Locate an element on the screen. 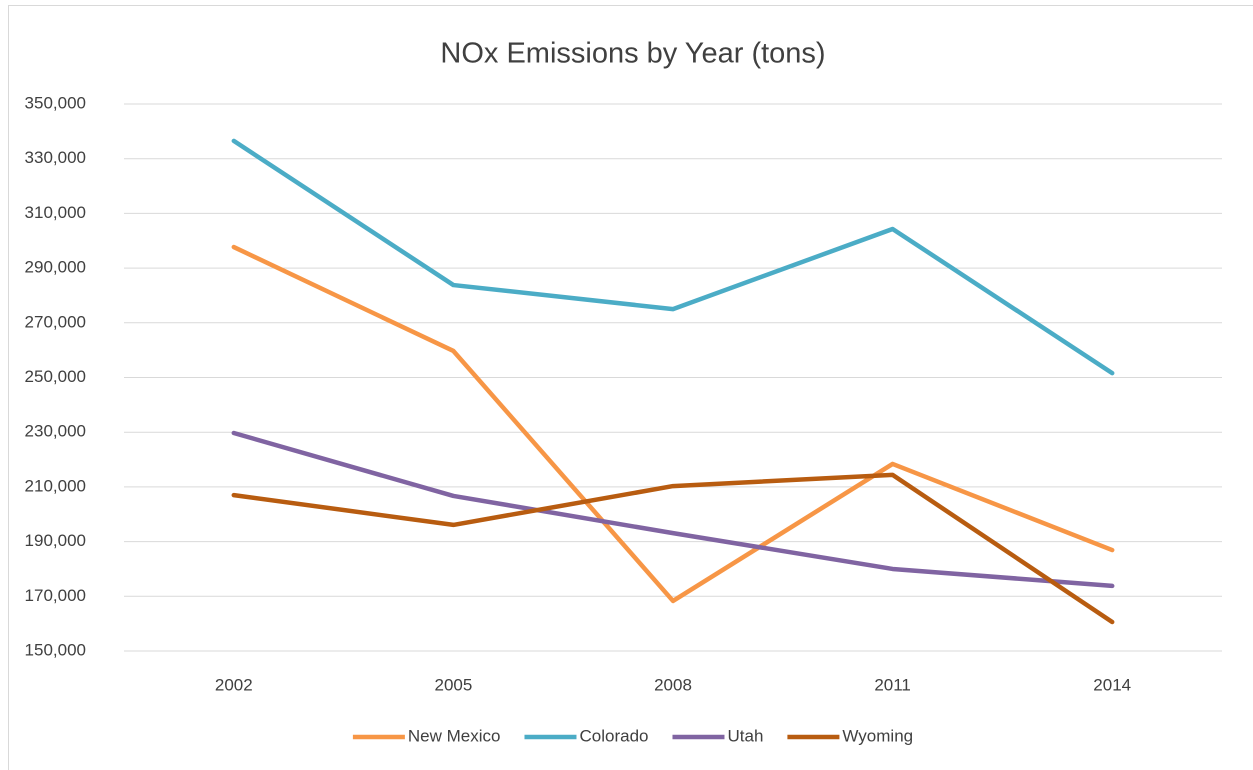 The height and width of the screenshot is (770, 1253). y-tick-label: 290,000 is located at coordinates (55, 267).